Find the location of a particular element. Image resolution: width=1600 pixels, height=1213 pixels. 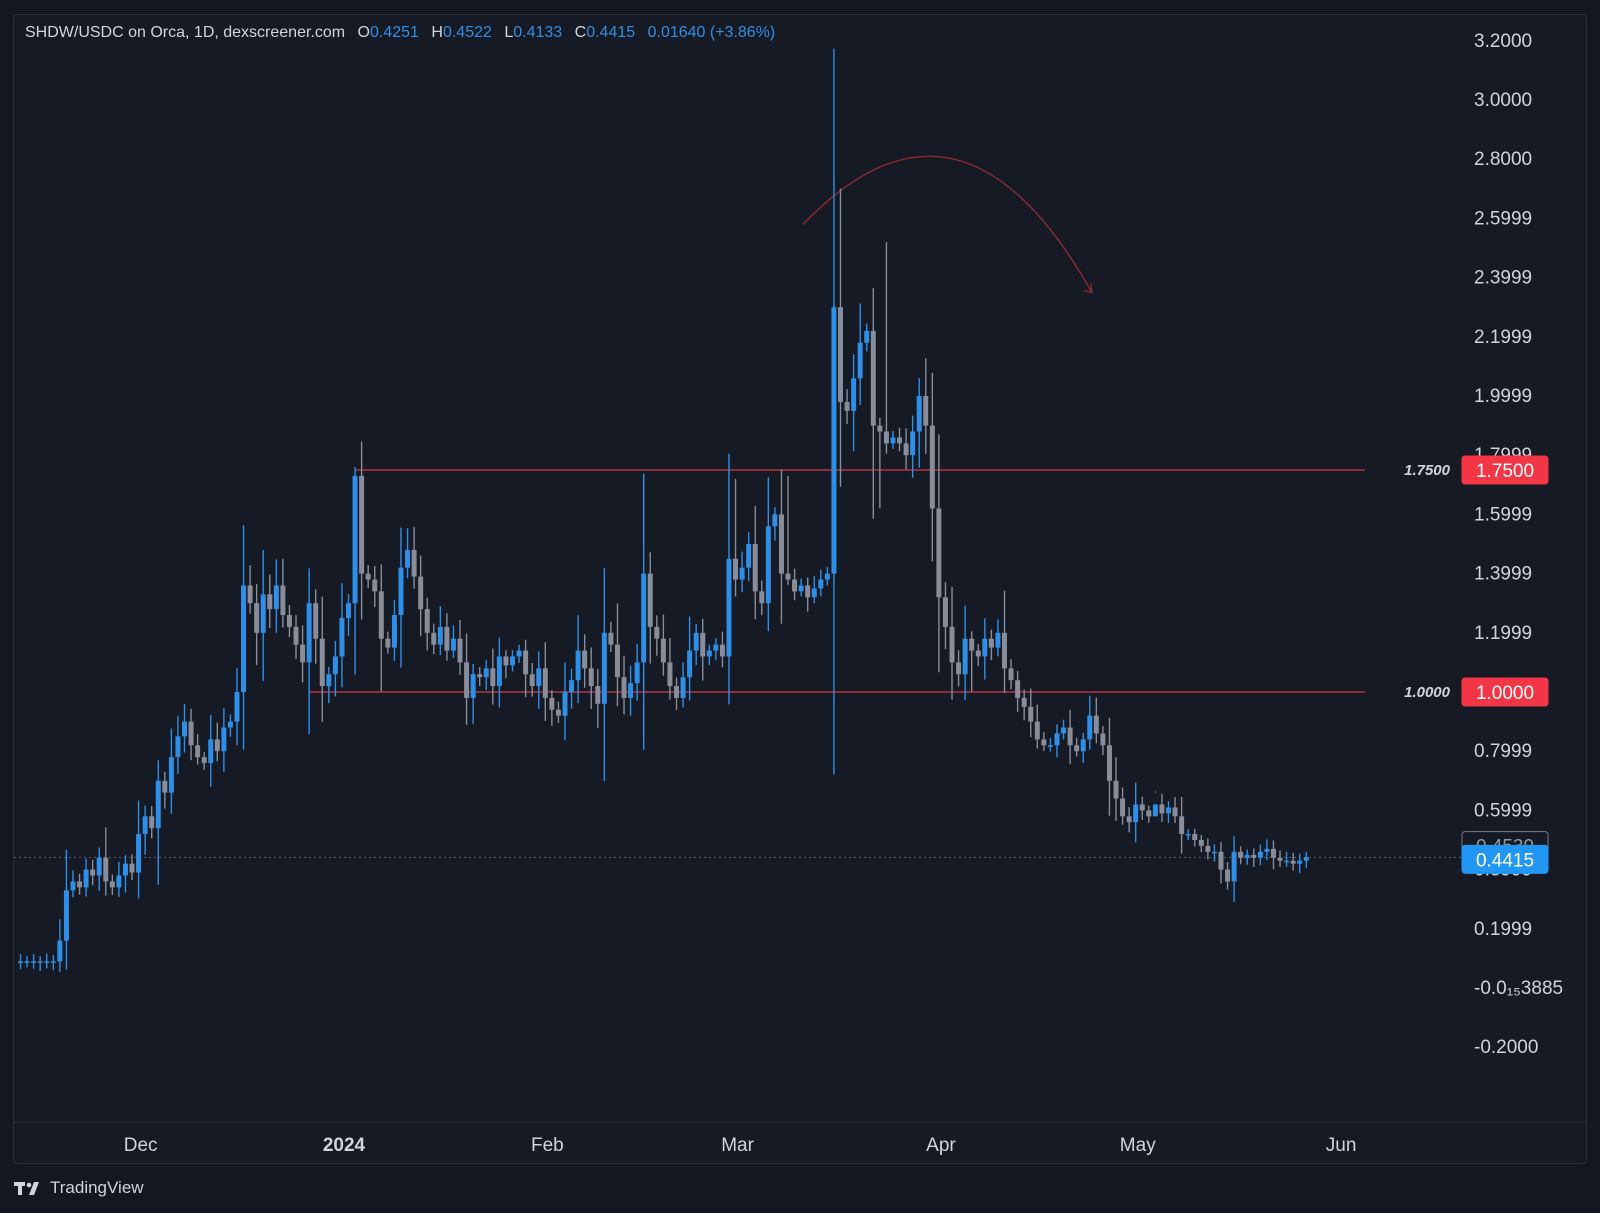

x-axis: Dec 2024 Feb Mar Apr May Jun is located at coordinates (800, 1138).